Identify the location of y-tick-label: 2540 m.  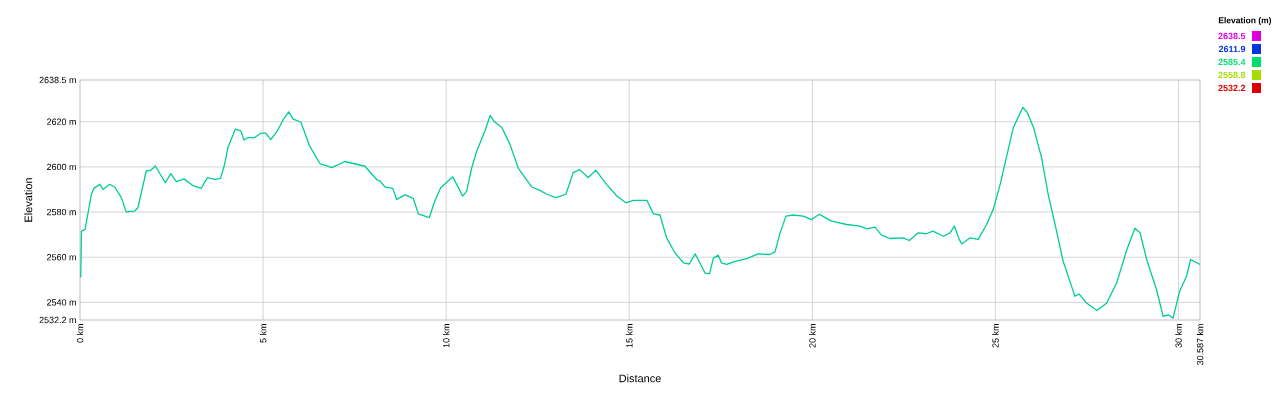
(61, 302).